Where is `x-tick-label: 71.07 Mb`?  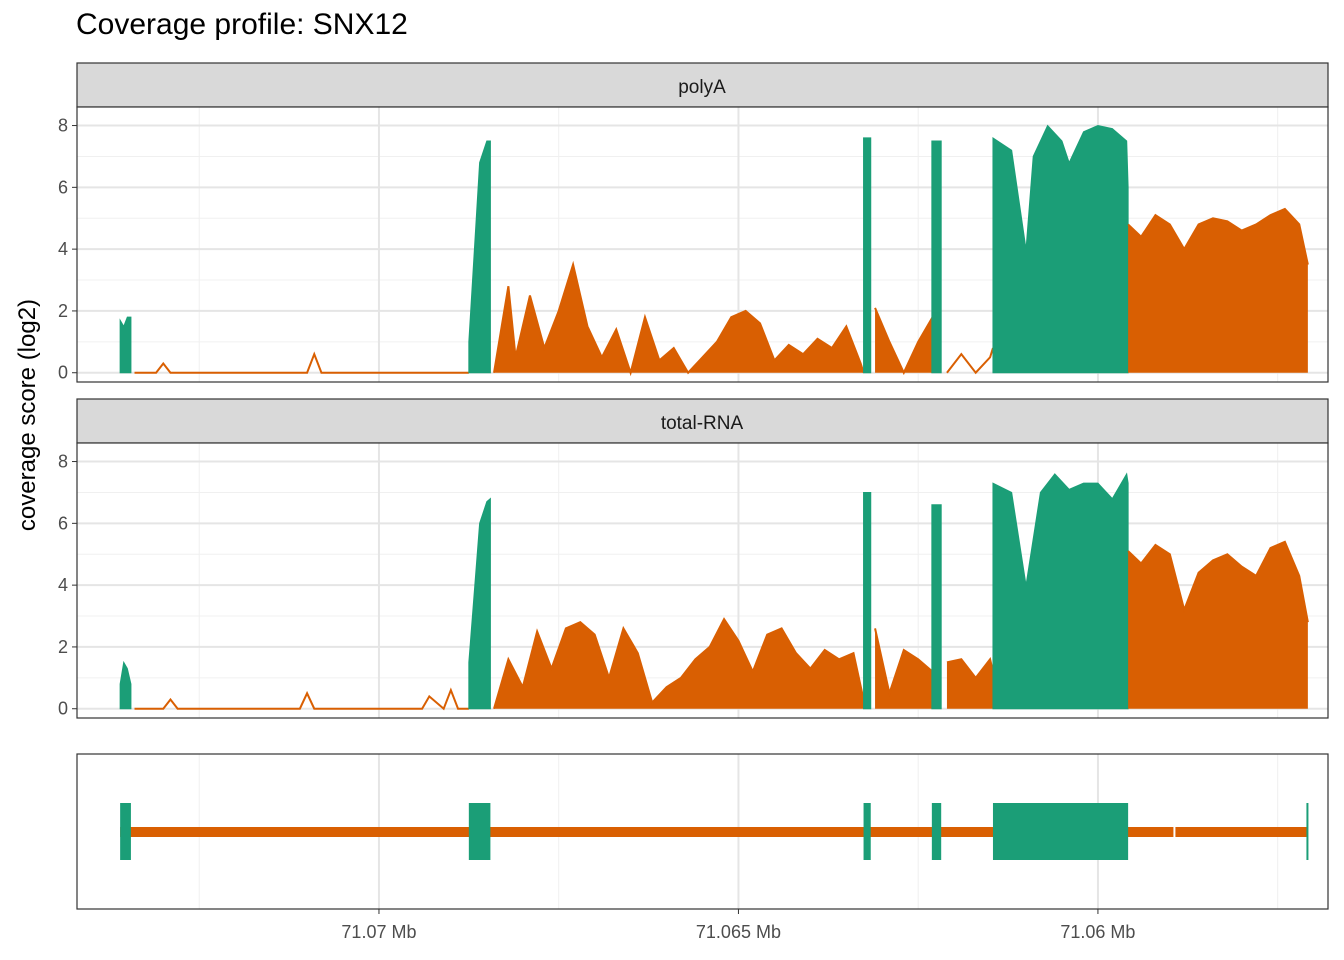
x-tick-label: 71.07 Mb is located at coordinates (378, 932).